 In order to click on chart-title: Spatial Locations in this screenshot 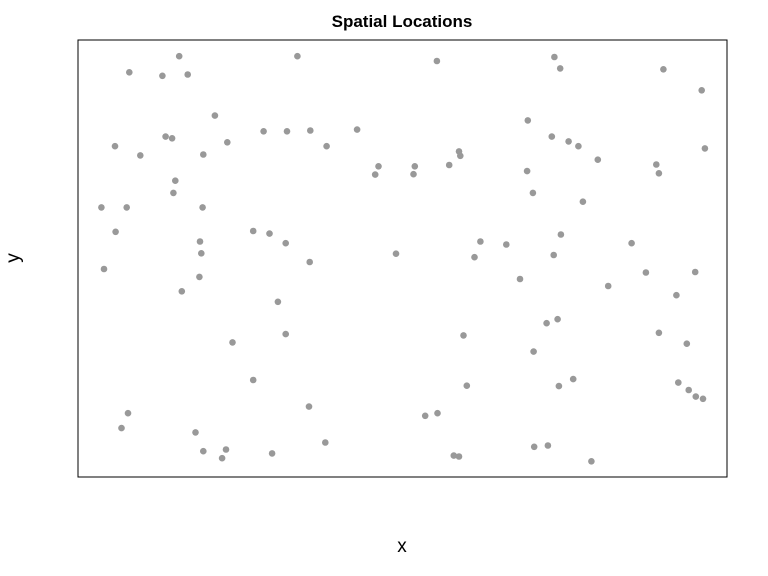, I will do `click(402, 21)`.